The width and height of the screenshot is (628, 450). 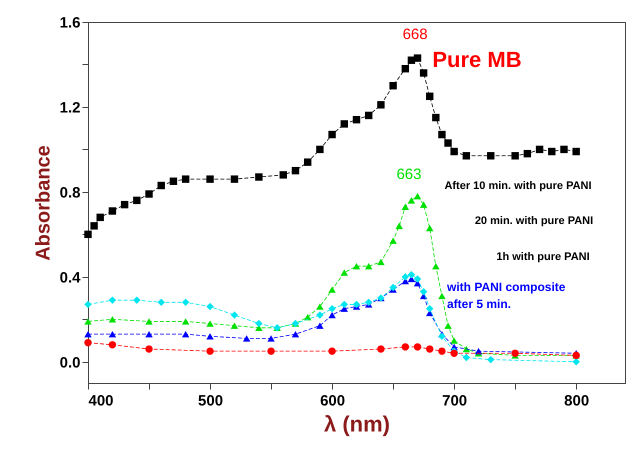 What do you see at coordinates (211, 401) in the screenshot?
I see `x-tick-label: 500` at bounding box center [211, 401].